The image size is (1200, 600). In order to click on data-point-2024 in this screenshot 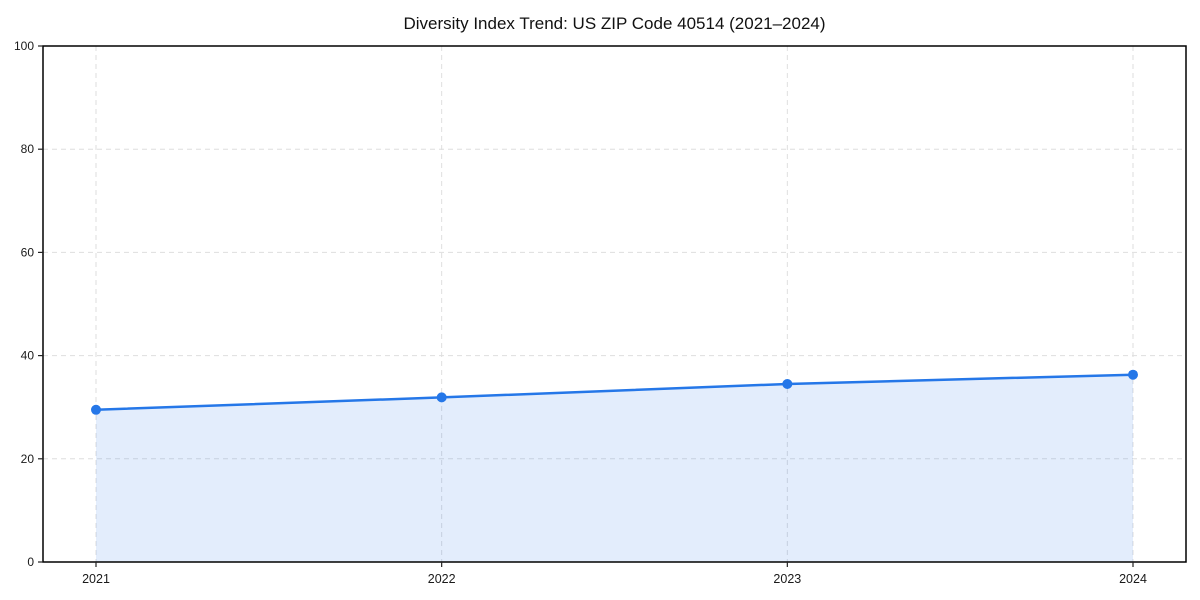, I will do `click(1133, 374)`.